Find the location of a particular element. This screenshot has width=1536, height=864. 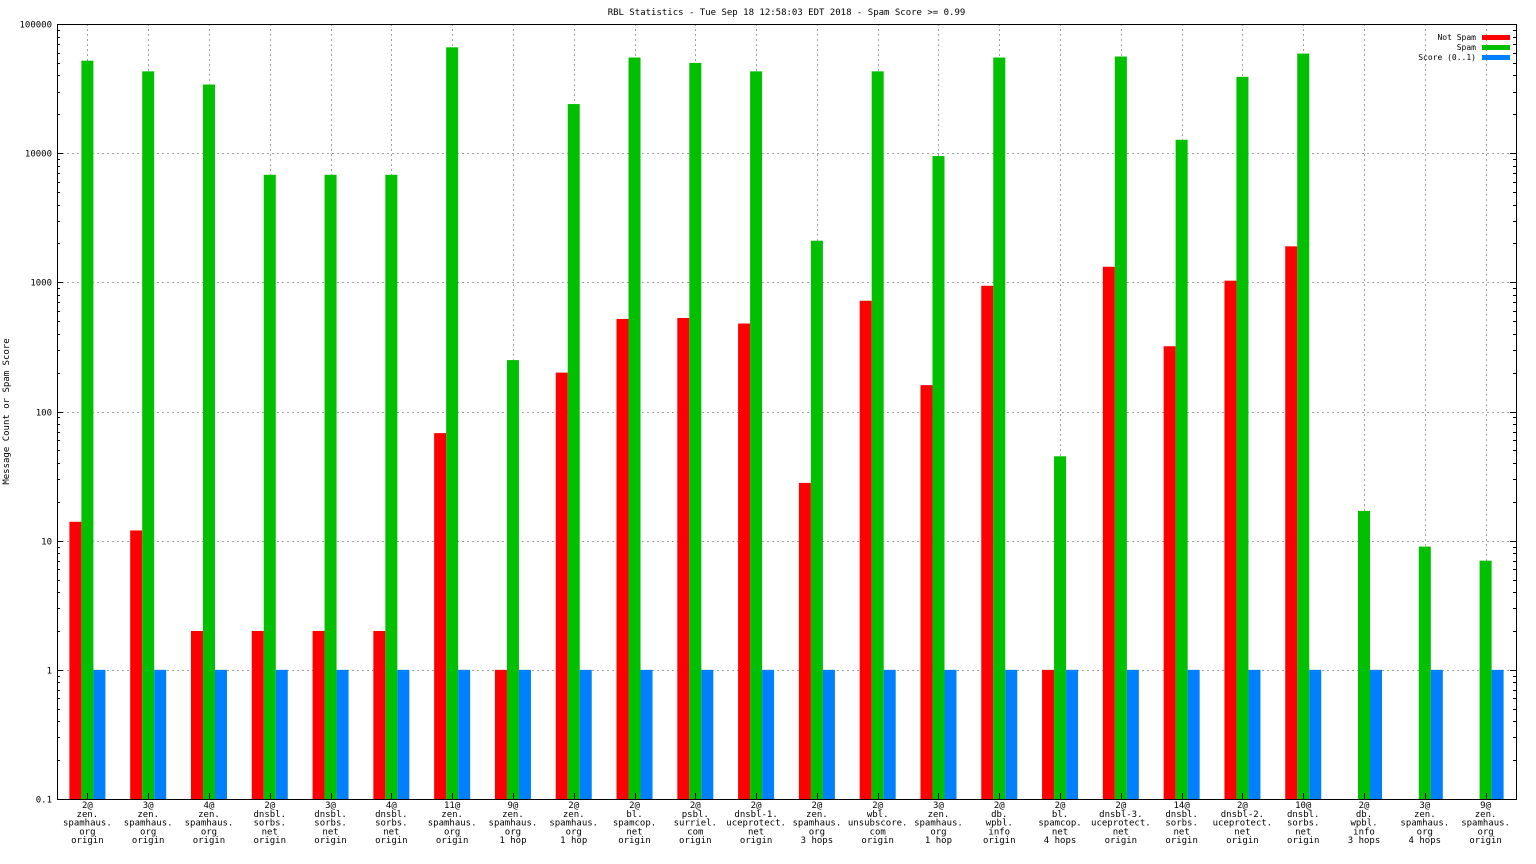

y-tick-label: 1000 is located at coordinates (41, 284).